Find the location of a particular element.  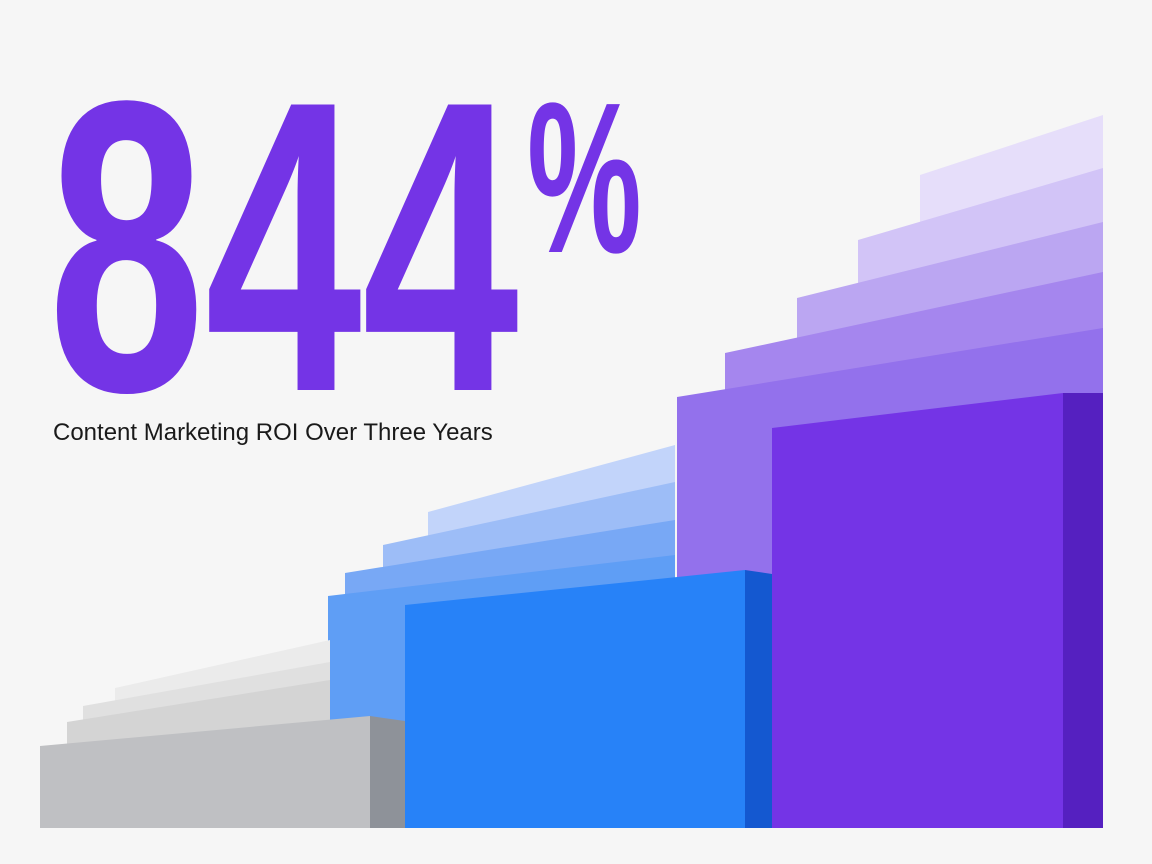

gray-steps is located at coordinates (222, 734).